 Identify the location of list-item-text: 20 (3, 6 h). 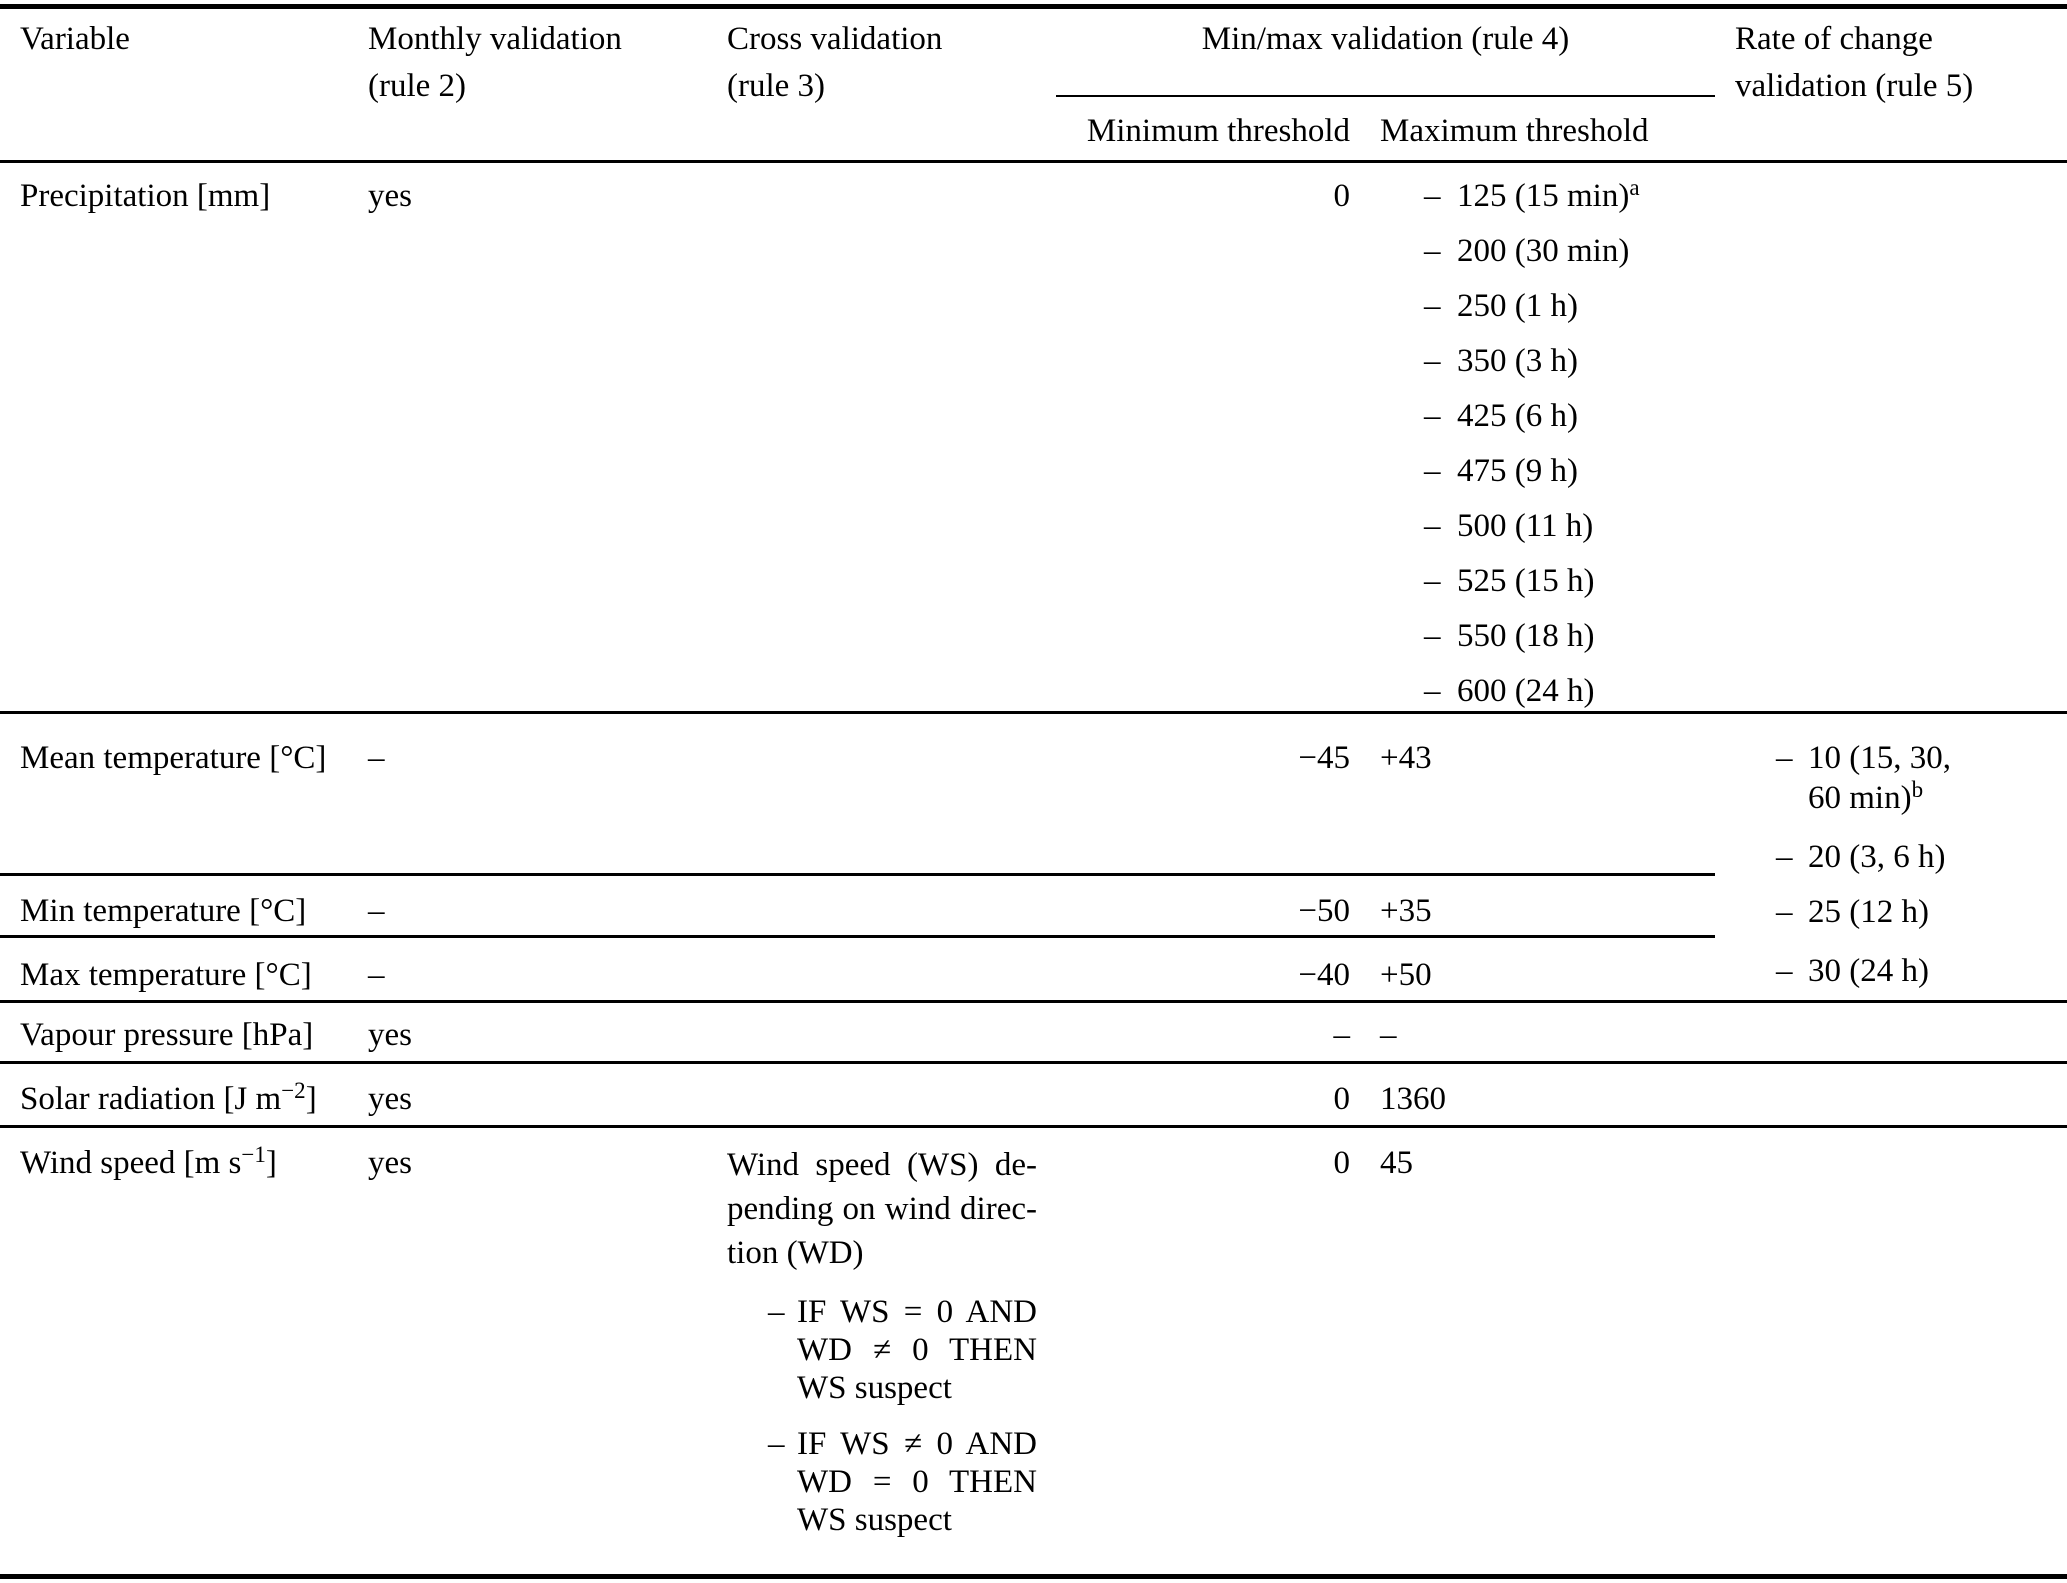
(1877, 857).